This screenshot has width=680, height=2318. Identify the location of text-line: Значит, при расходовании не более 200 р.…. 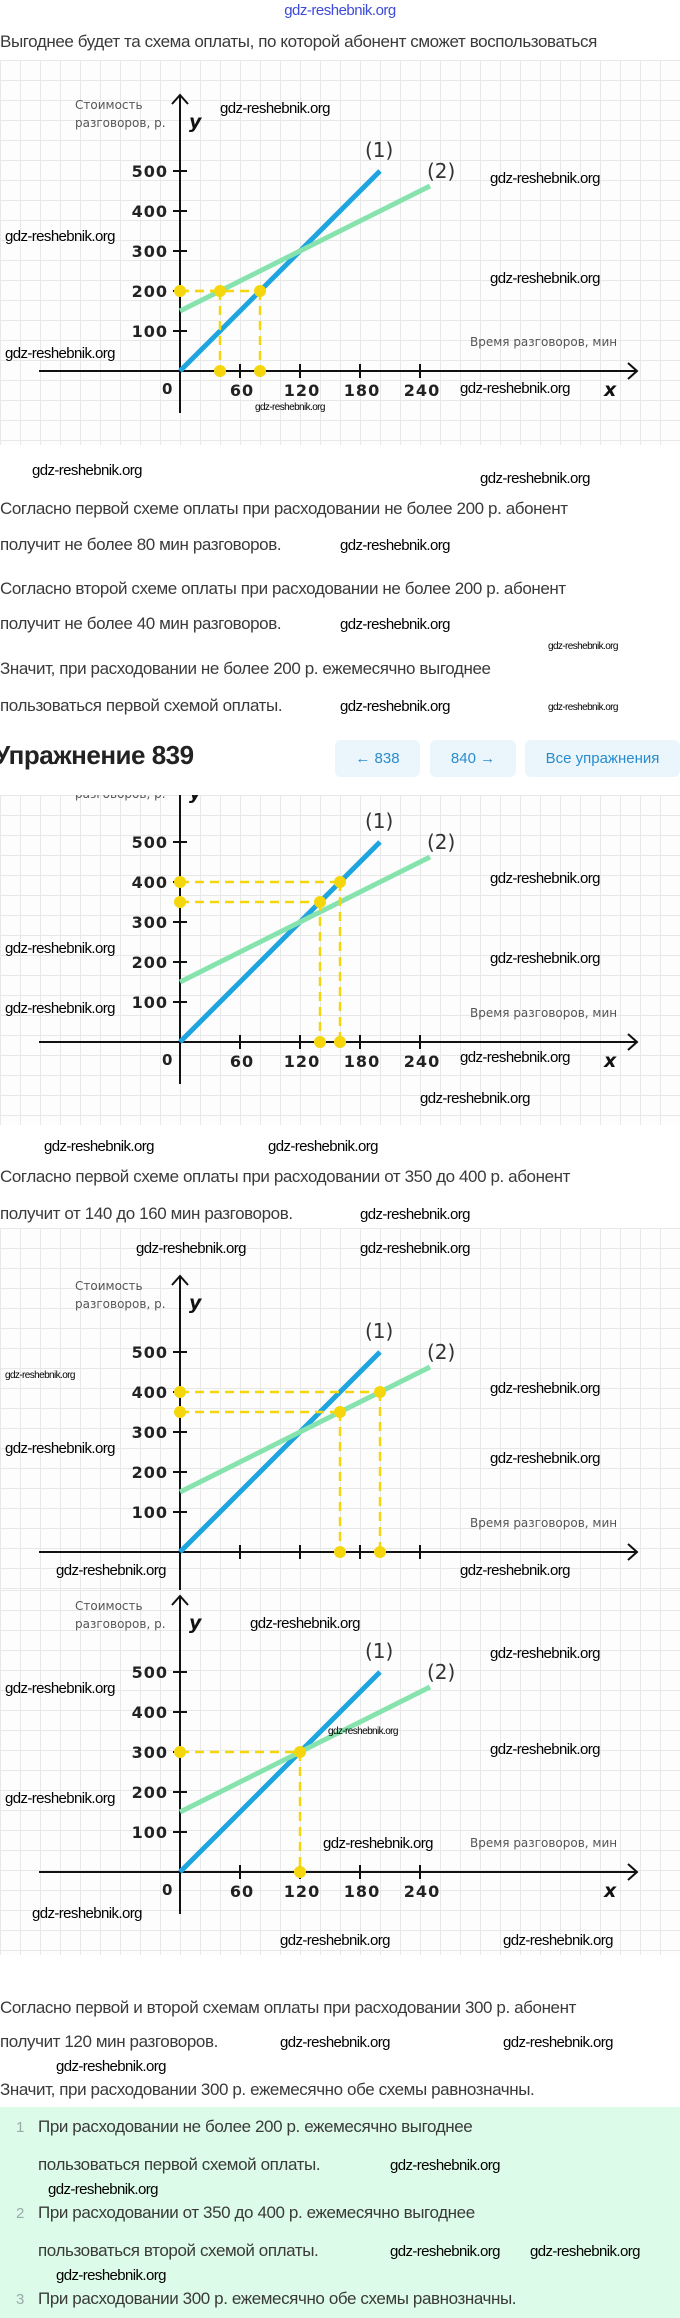
(245, 668).